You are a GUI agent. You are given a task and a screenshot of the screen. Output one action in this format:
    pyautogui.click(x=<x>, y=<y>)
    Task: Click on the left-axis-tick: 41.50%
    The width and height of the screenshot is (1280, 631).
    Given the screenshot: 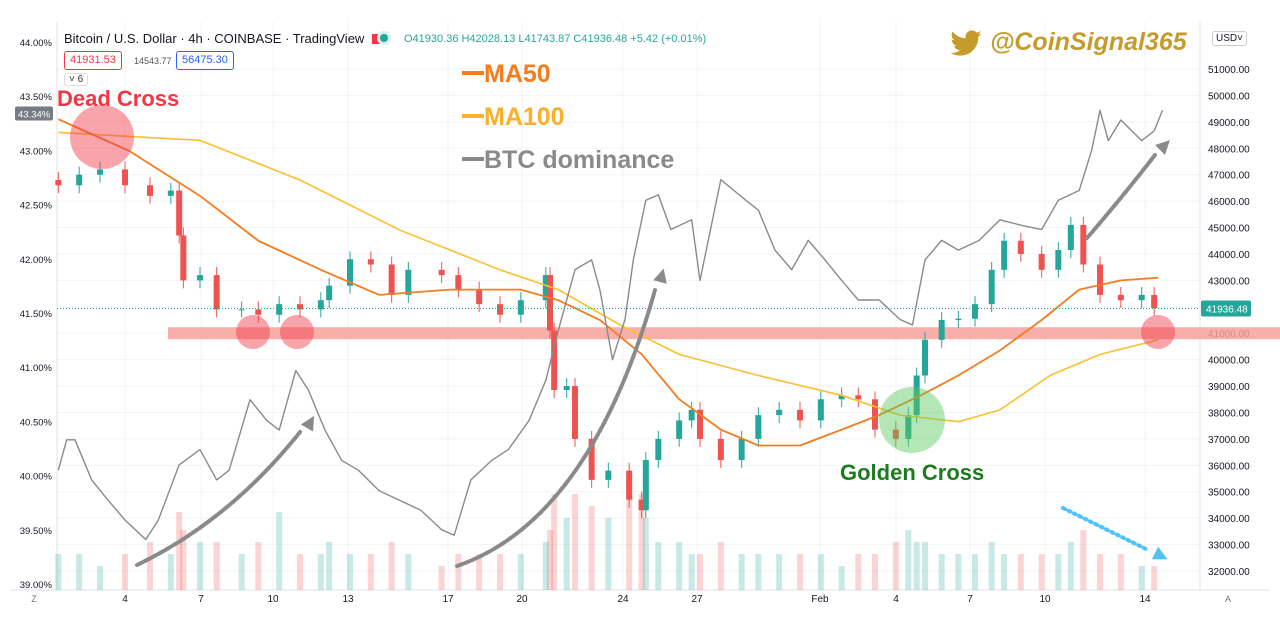 What is the action you would take?
    pyautogui.click(x=36, y=314)
    